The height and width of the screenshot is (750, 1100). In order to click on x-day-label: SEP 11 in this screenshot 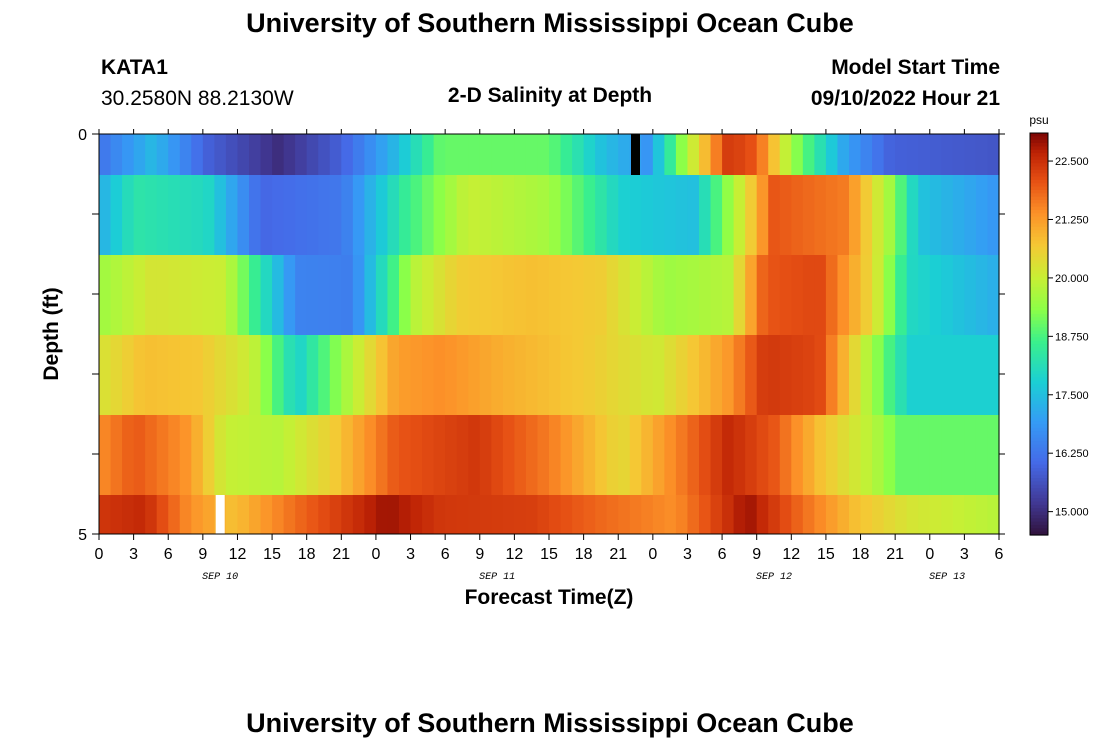, I will do `click(497, 577)`.